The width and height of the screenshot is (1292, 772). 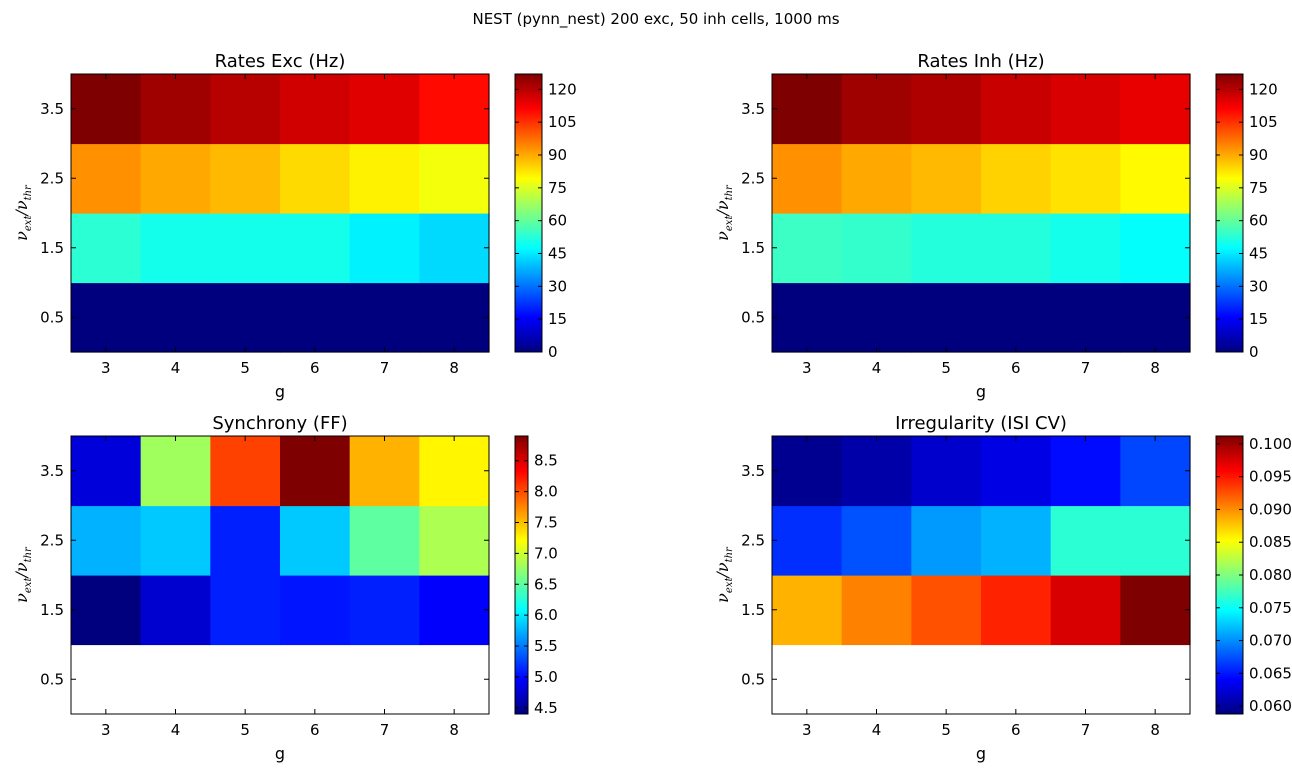 What do you see at coordinates (1270, 673) in the screenshot?
I see `colorbar-tick-label: 0.065` at bounding box center [1270, 673].